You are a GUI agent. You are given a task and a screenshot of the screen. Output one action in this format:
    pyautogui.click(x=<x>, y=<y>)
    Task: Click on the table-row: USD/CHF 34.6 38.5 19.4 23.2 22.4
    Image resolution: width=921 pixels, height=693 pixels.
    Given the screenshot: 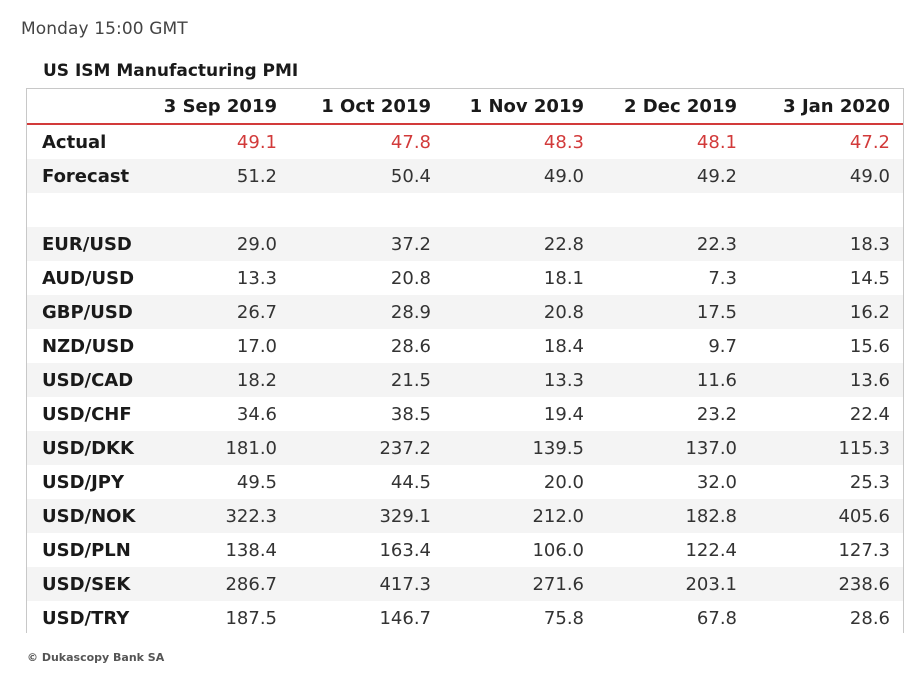 What is the action you would take?
    pyautogui.click(x=465, y=414)
    